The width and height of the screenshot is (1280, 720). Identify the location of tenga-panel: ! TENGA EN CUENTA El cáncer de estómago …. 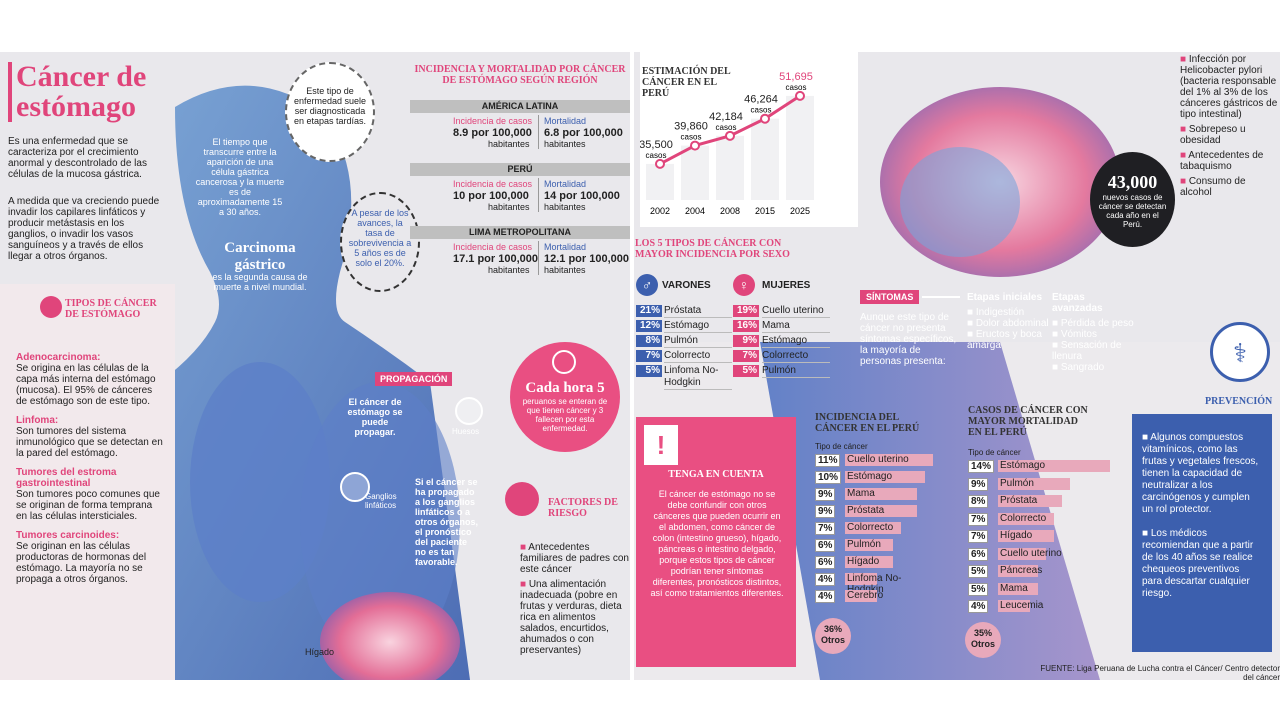
(716, 542).